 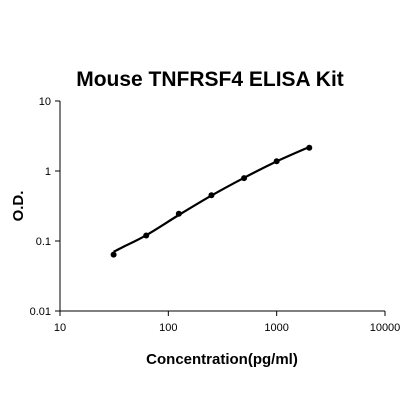 What do you see at coordinates (45, 102) in the screenshot?
I see `y-tick-label: 10` at bounding box center [45, 102].